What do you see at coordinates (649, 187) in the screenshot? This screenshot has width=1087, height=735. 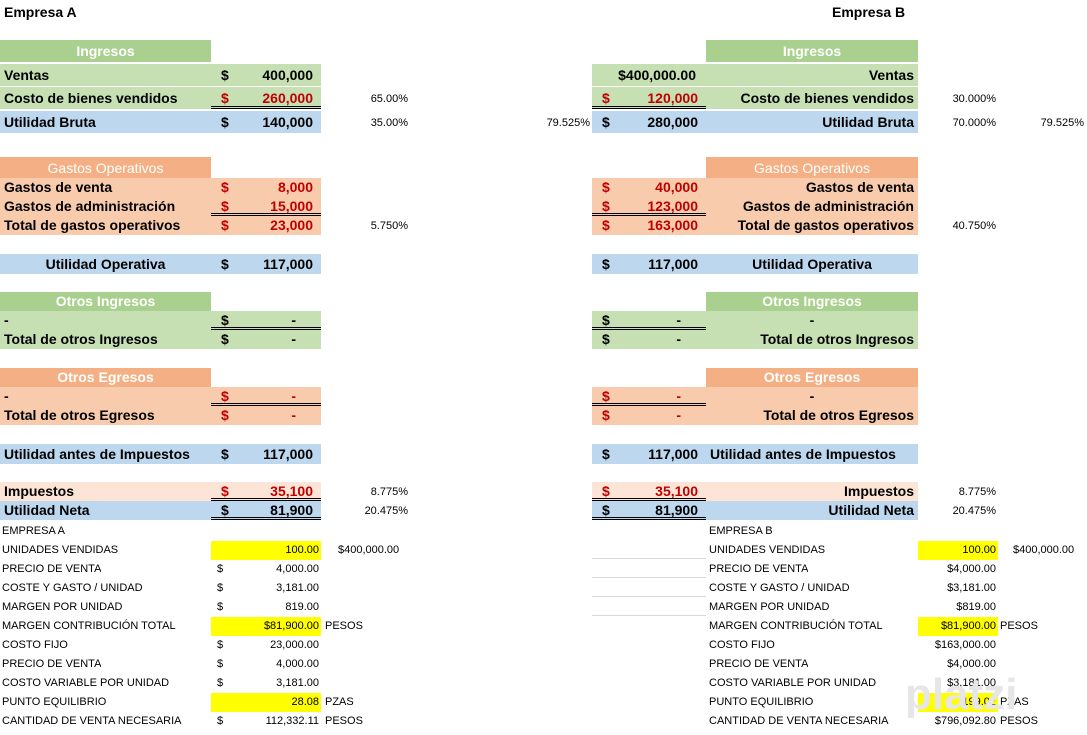 I see `b-gv-cell: $ 40,000` at bounding box center [649, 187].